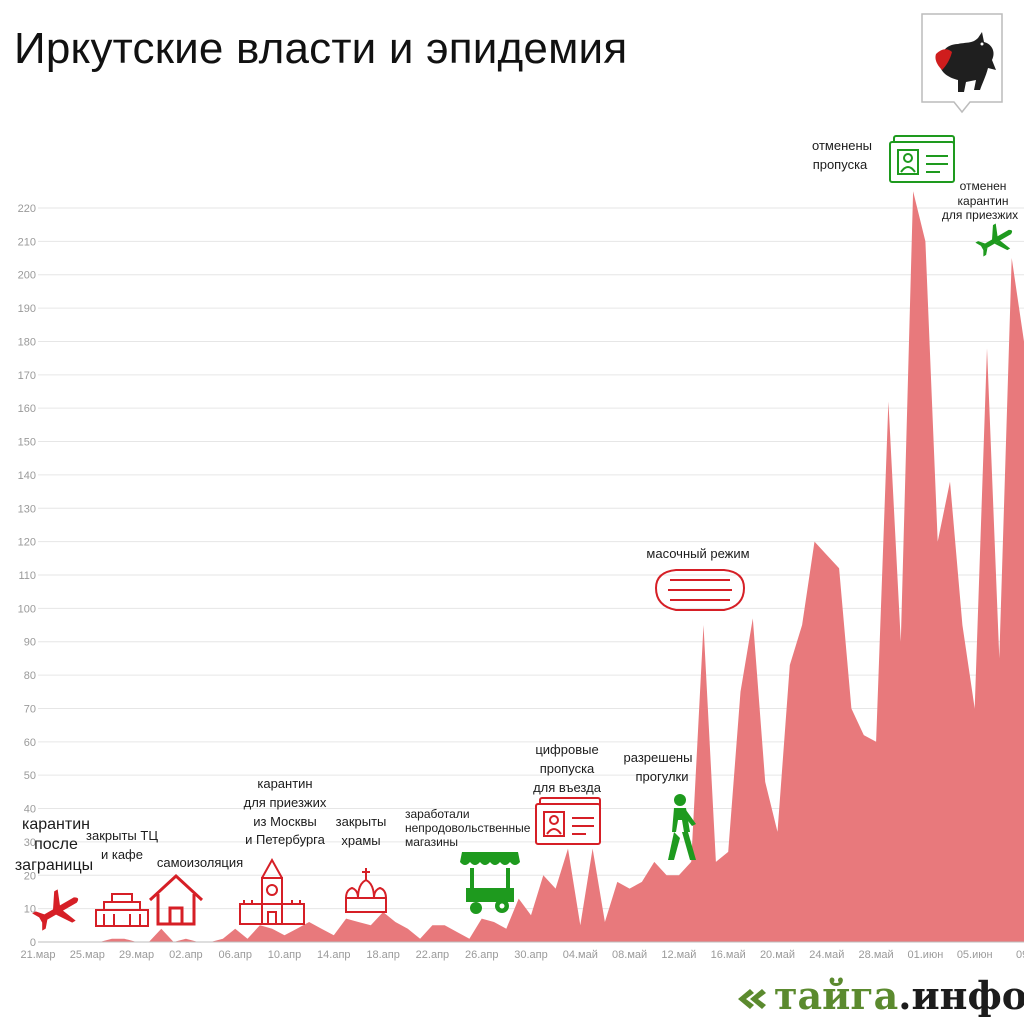 This screenshot has width=1024, height=1024. Describe the element at coordinates (983, 186) in the screenshot. I see `annotation-label: отменен` at that location.